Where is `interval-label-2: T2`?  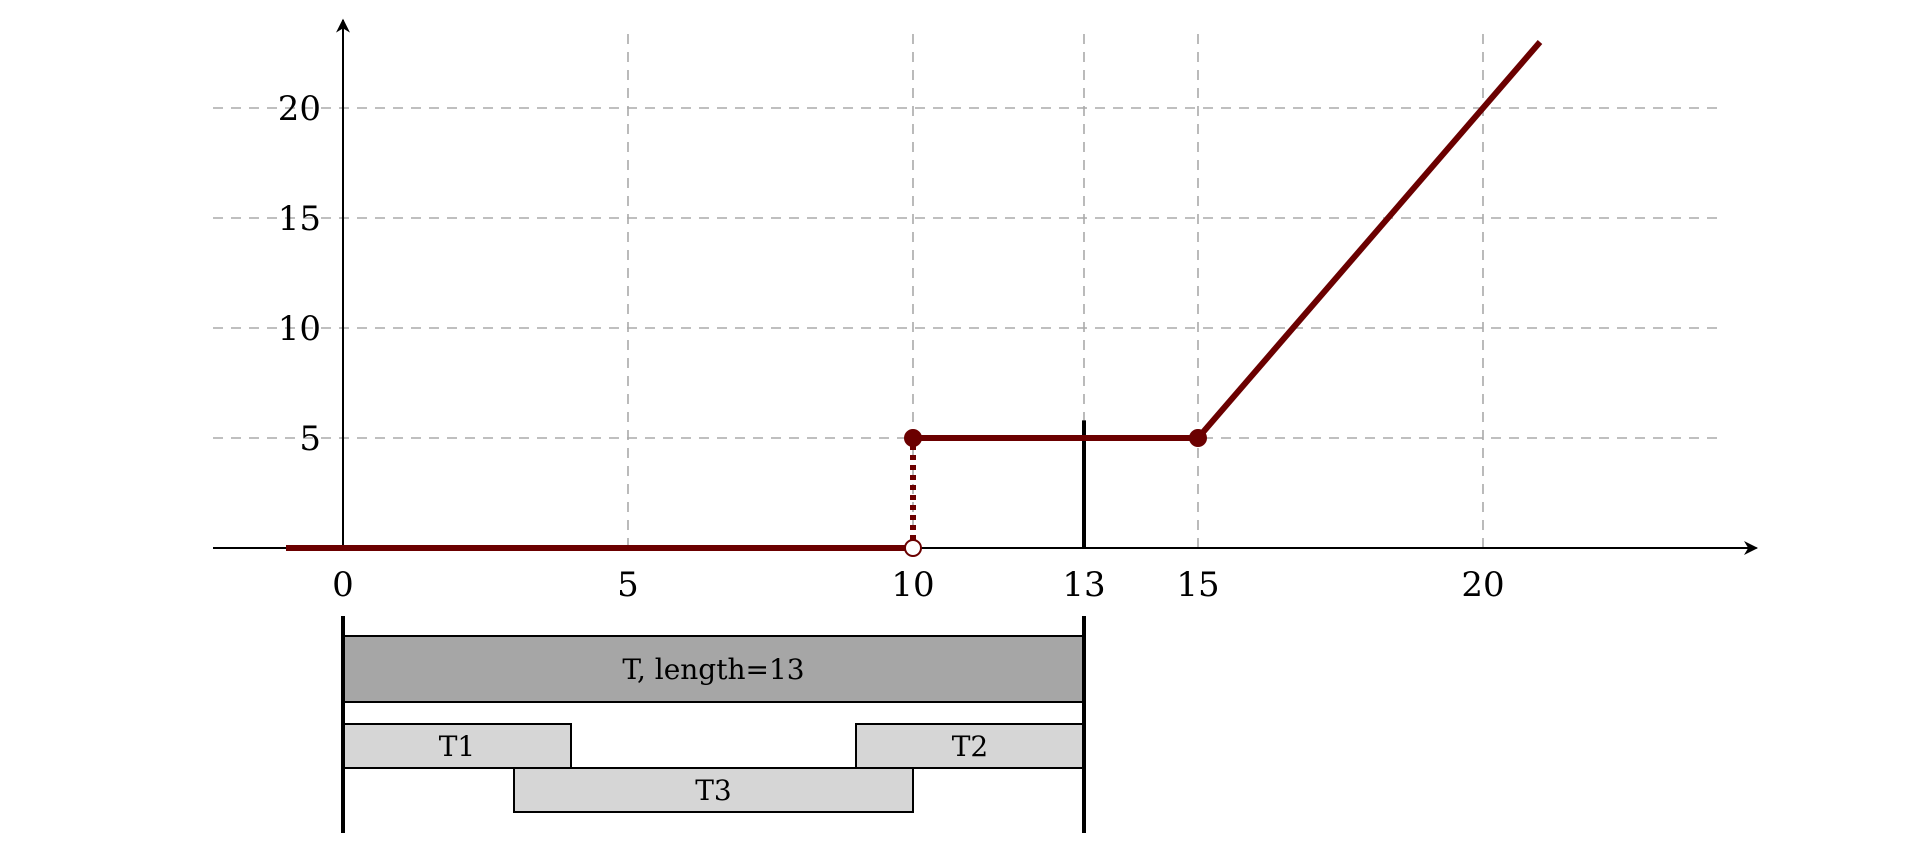
interval-label-2: T2 is located at coordinates (970, 746).